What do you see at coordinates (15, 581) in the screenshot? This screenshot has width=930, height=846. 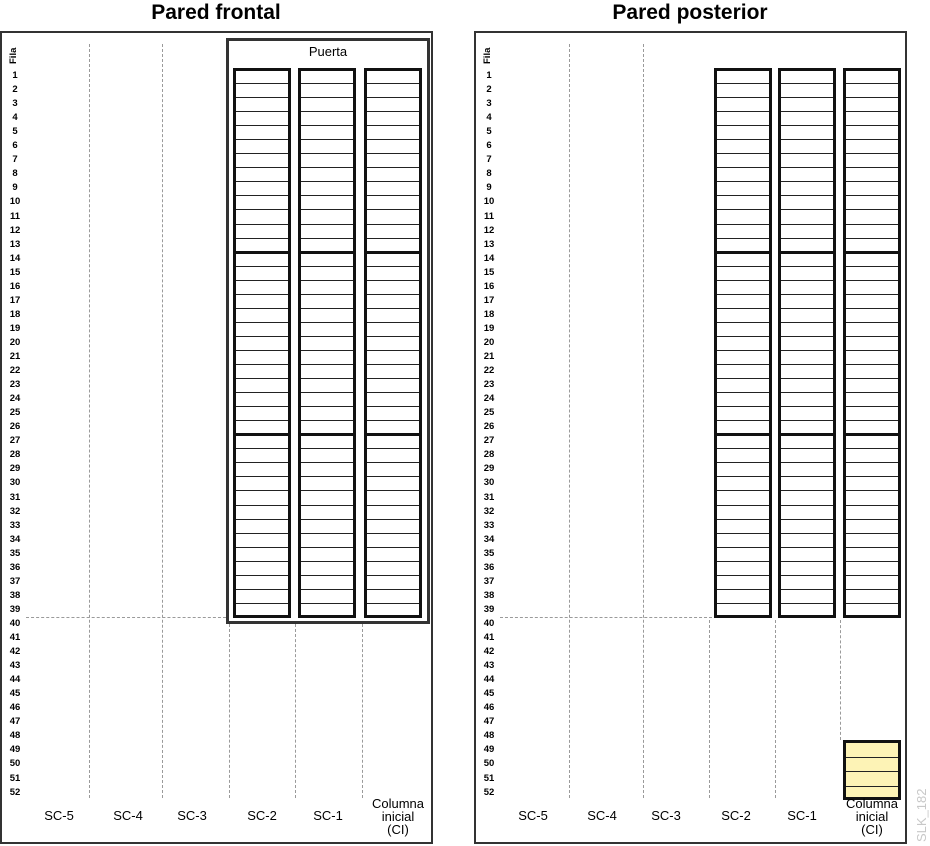 I see `row-number: 37` at bounding box center [15, 581].